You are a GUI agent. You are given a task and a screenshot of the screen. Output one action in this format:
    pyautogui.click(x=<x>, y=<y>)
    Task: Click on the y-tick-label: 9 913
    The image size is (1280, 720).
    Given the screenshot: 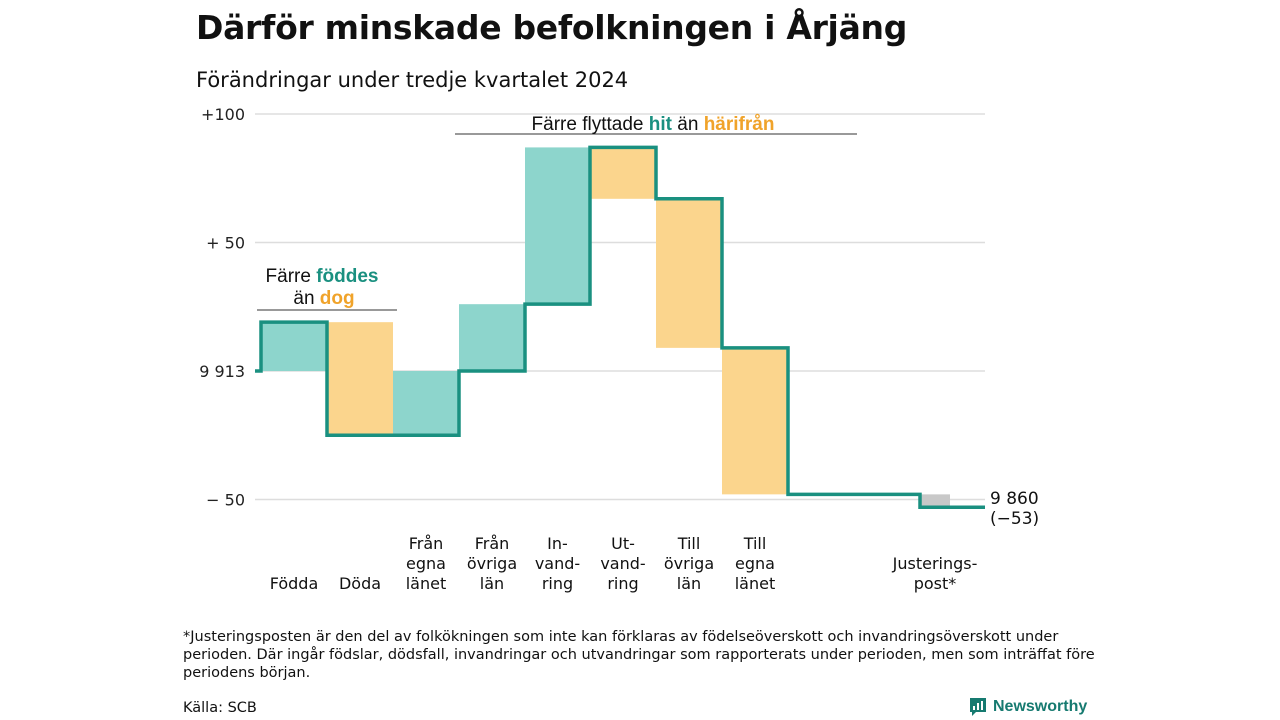 What is the action you would take?
    pyautogui.click(x=222, y=371)
    